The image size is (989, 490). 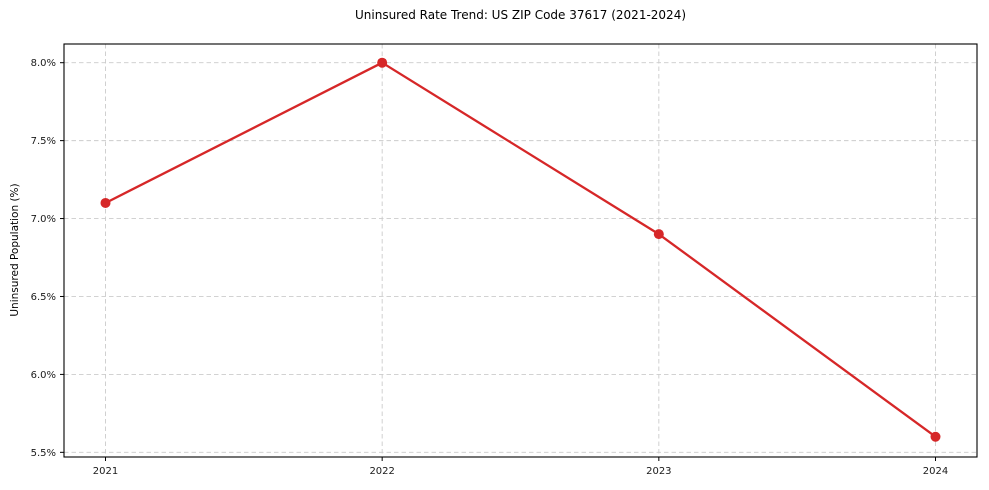 What do you see at coordinates (43, 63) in the screenshot?
I see `y-tick-label: 8.0%` at bounding box center [43, 63].